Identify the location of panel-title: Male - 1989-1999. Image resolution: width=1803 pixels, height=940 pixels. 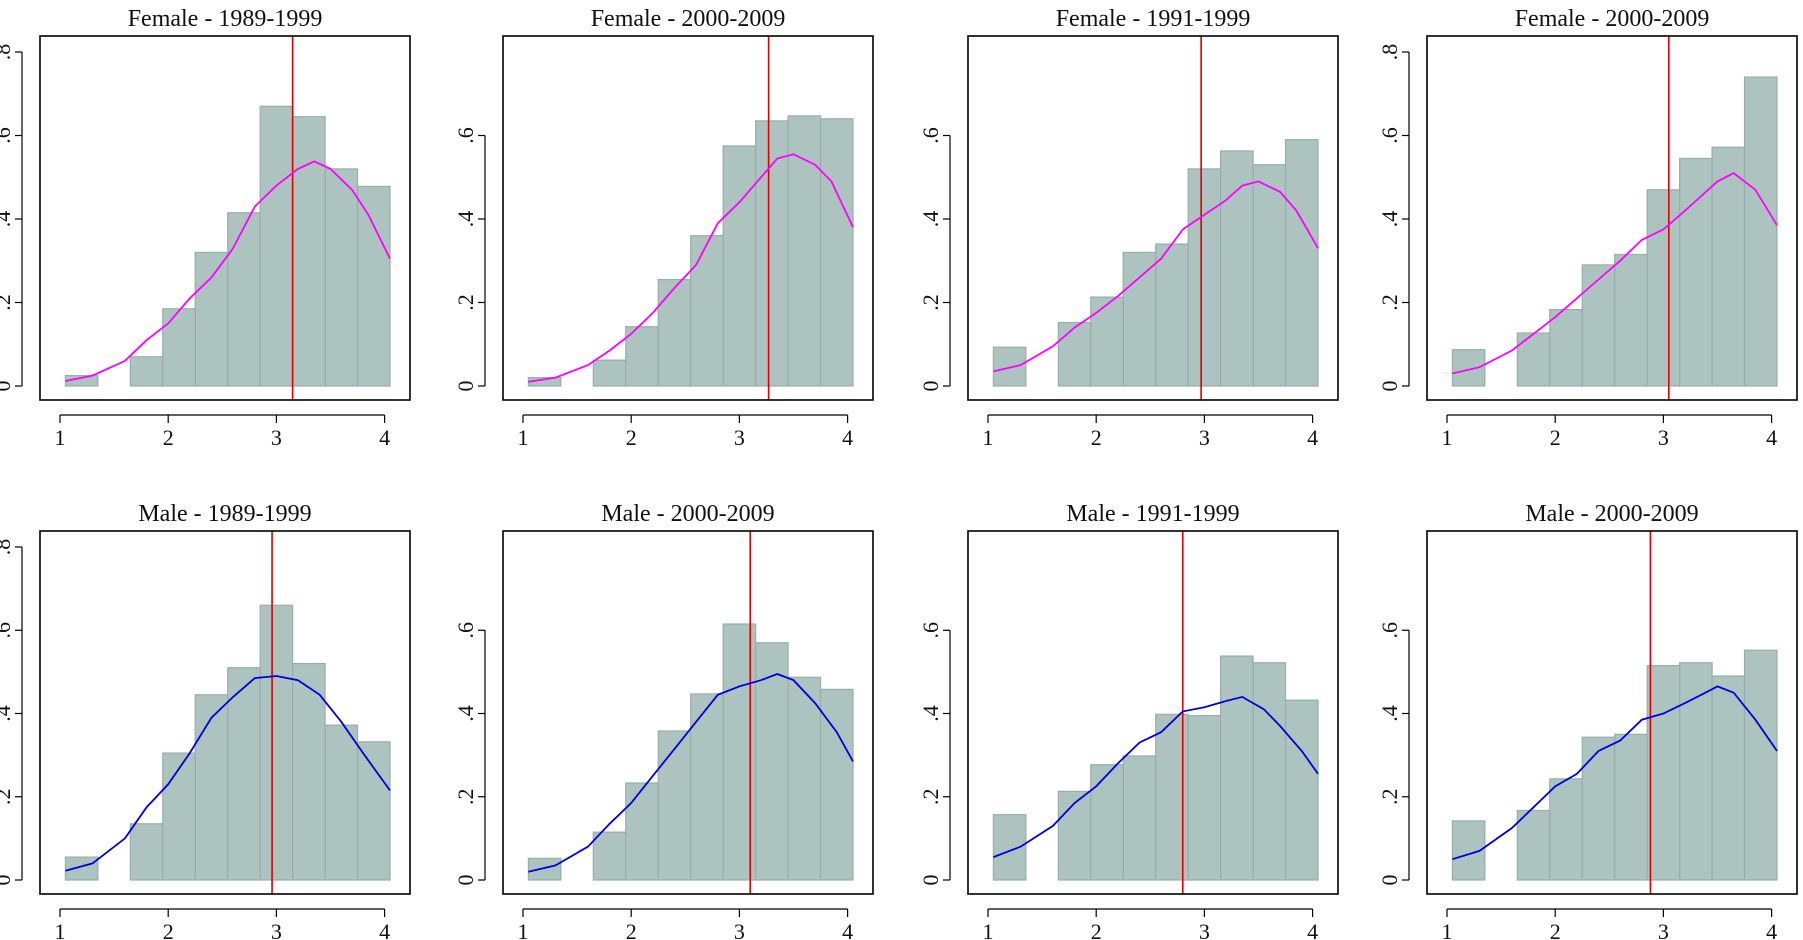
(224, 514).